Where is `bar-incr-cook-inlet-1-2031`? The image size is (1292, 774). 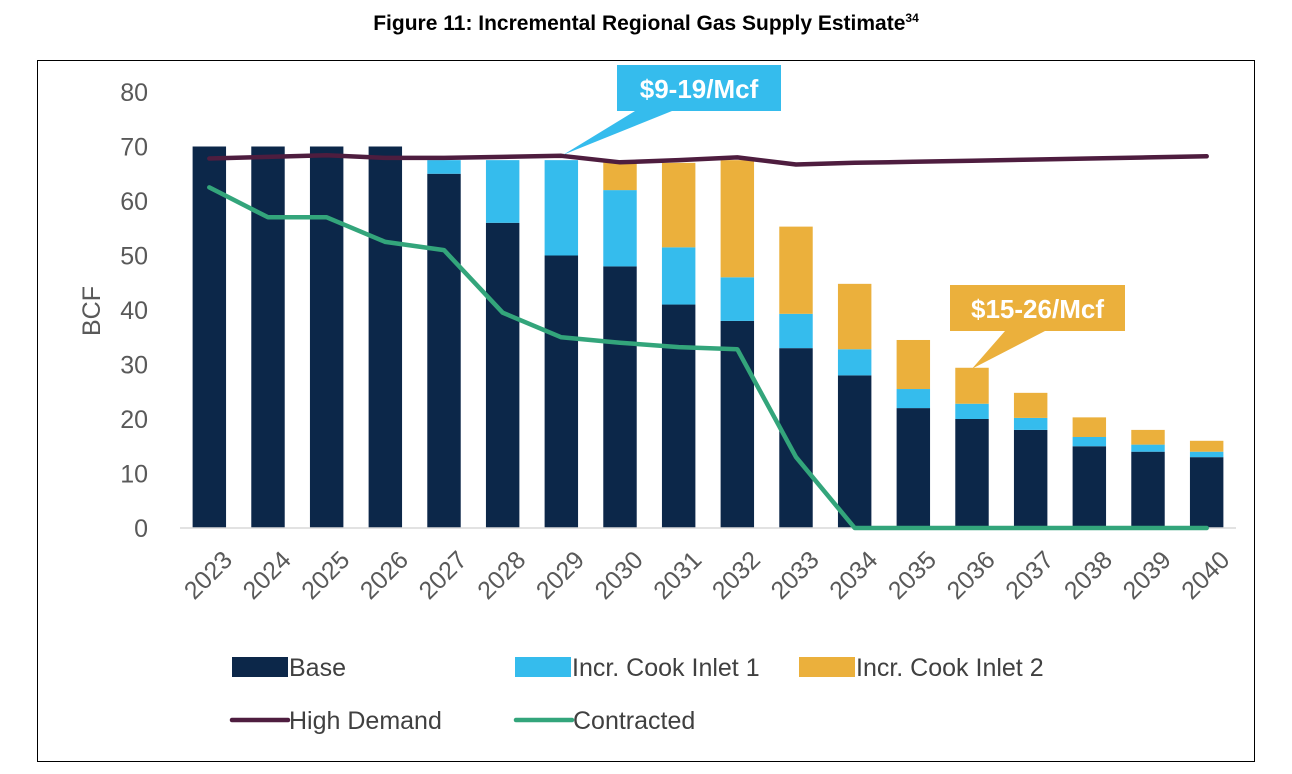
bar-incr-cook-inlet-1-2031 is located at coordinates (678, 276).